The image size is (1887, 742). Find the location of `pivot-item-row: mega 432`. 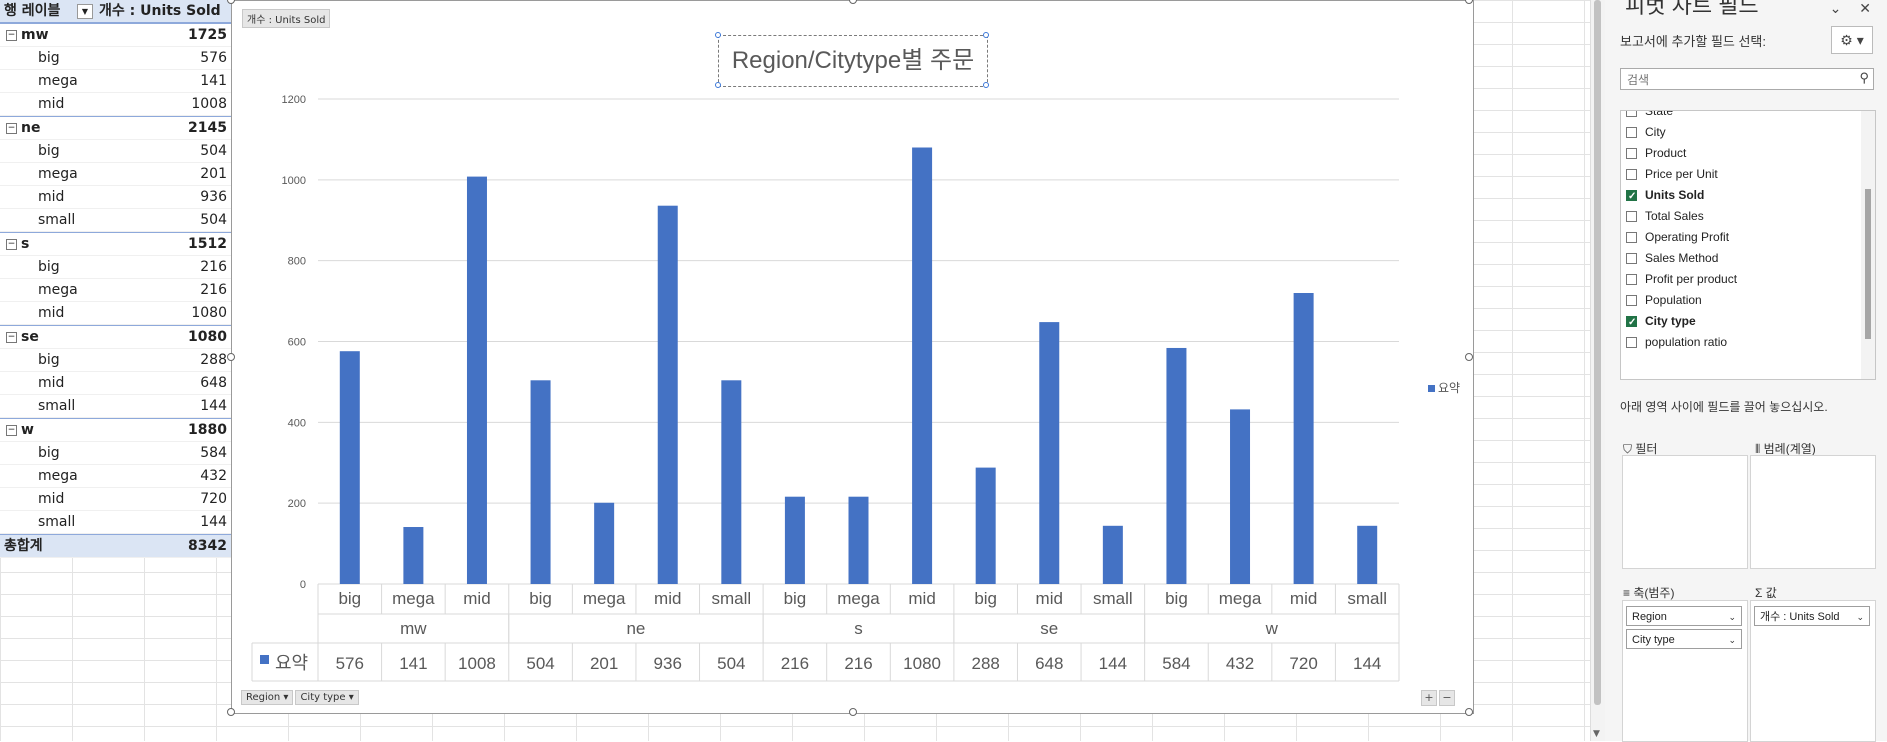

pivot-item-row: mega 432 is located at coordinates (115, 476).